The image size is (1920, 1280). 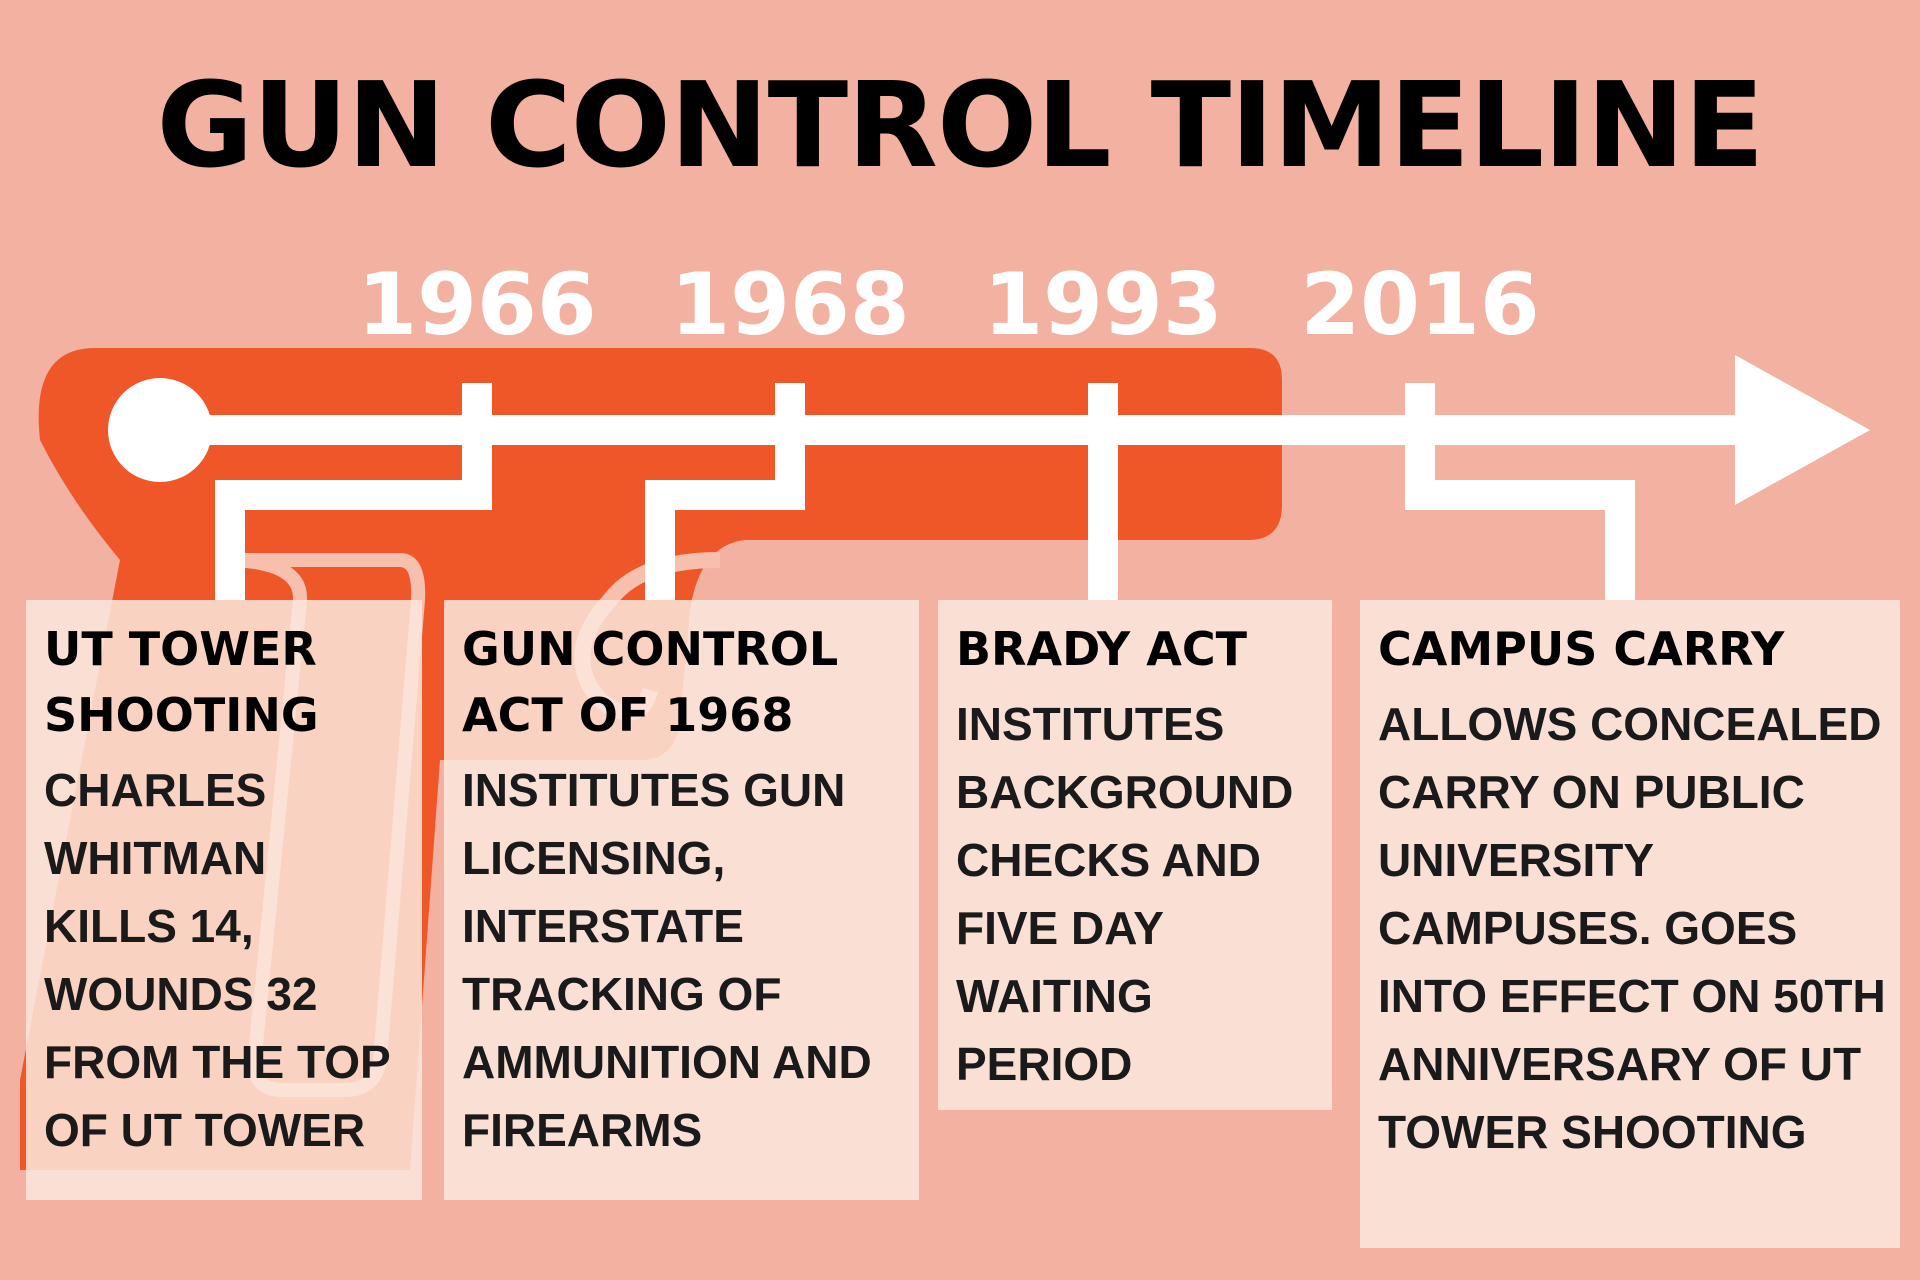 What do you see at coordinates (477, 305) in the screenshot?
I see `year-label-1966: 1966` at bounding box center [477, 305].